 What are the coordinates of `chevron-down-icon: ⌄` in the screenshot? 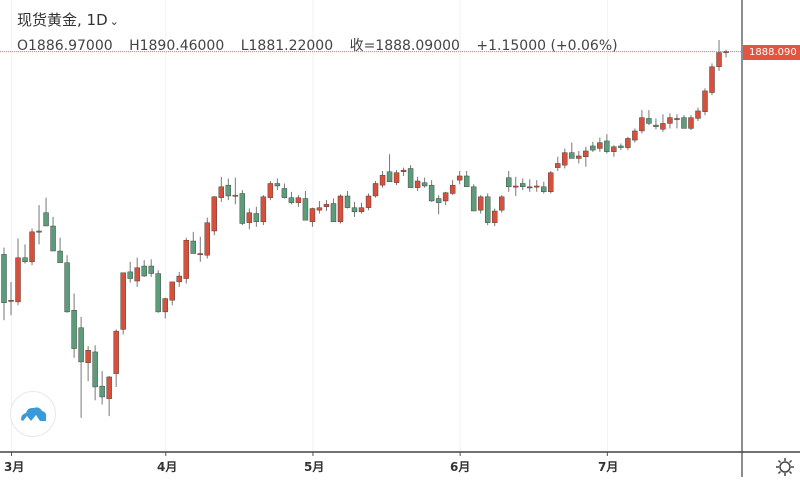 It's located at (114, 21).